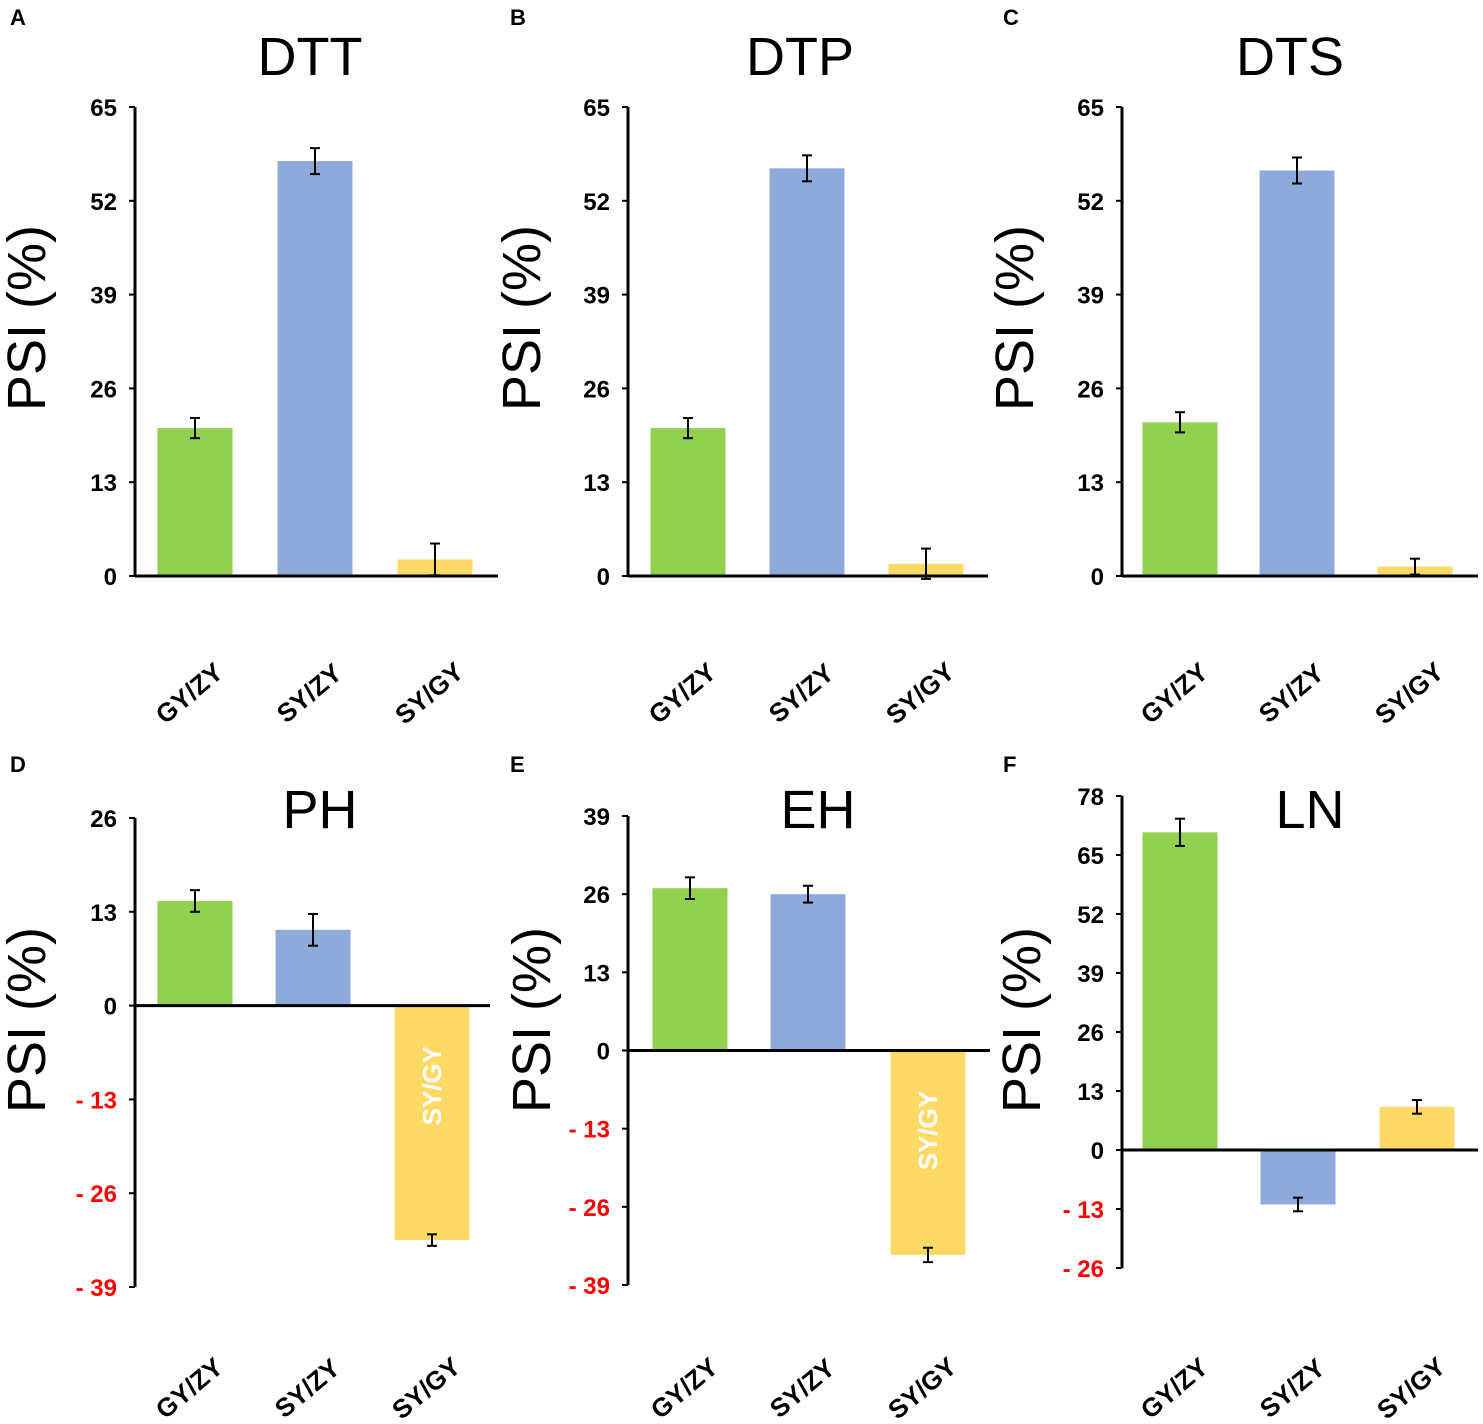 This screenshot has height=1424, width=1483. What do you see at coordinates (817, 810) in the screenshot?
I see `chart-title: EH` at bounding box center [817, 810].